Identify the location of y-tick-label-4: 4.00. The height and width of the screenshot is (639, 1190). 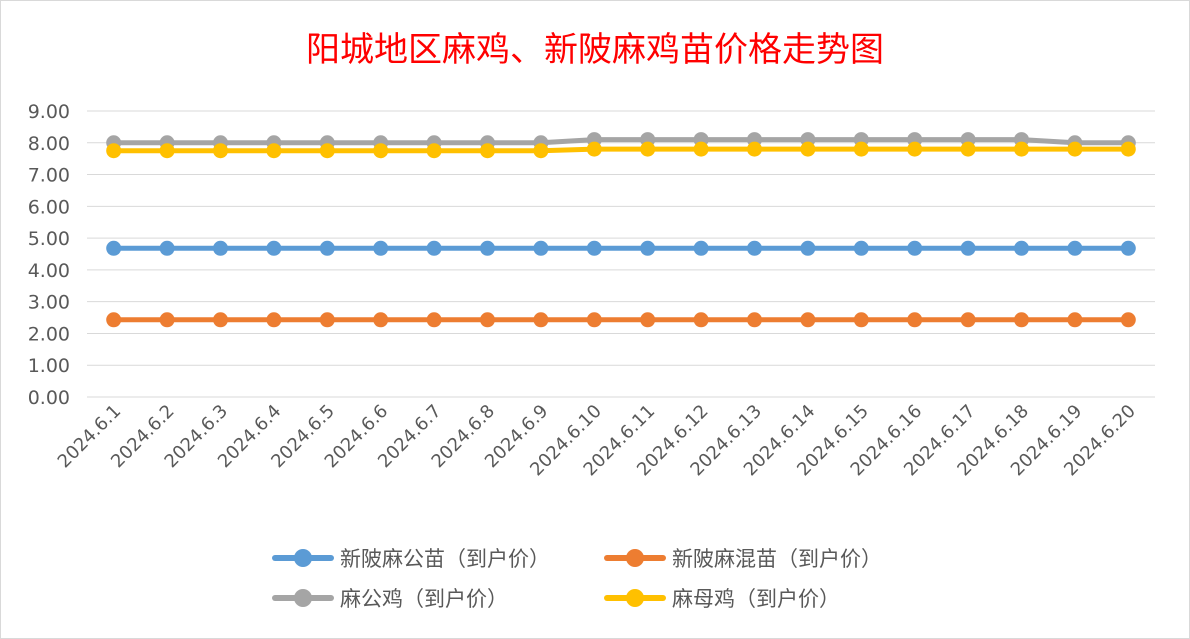
(49, 271).